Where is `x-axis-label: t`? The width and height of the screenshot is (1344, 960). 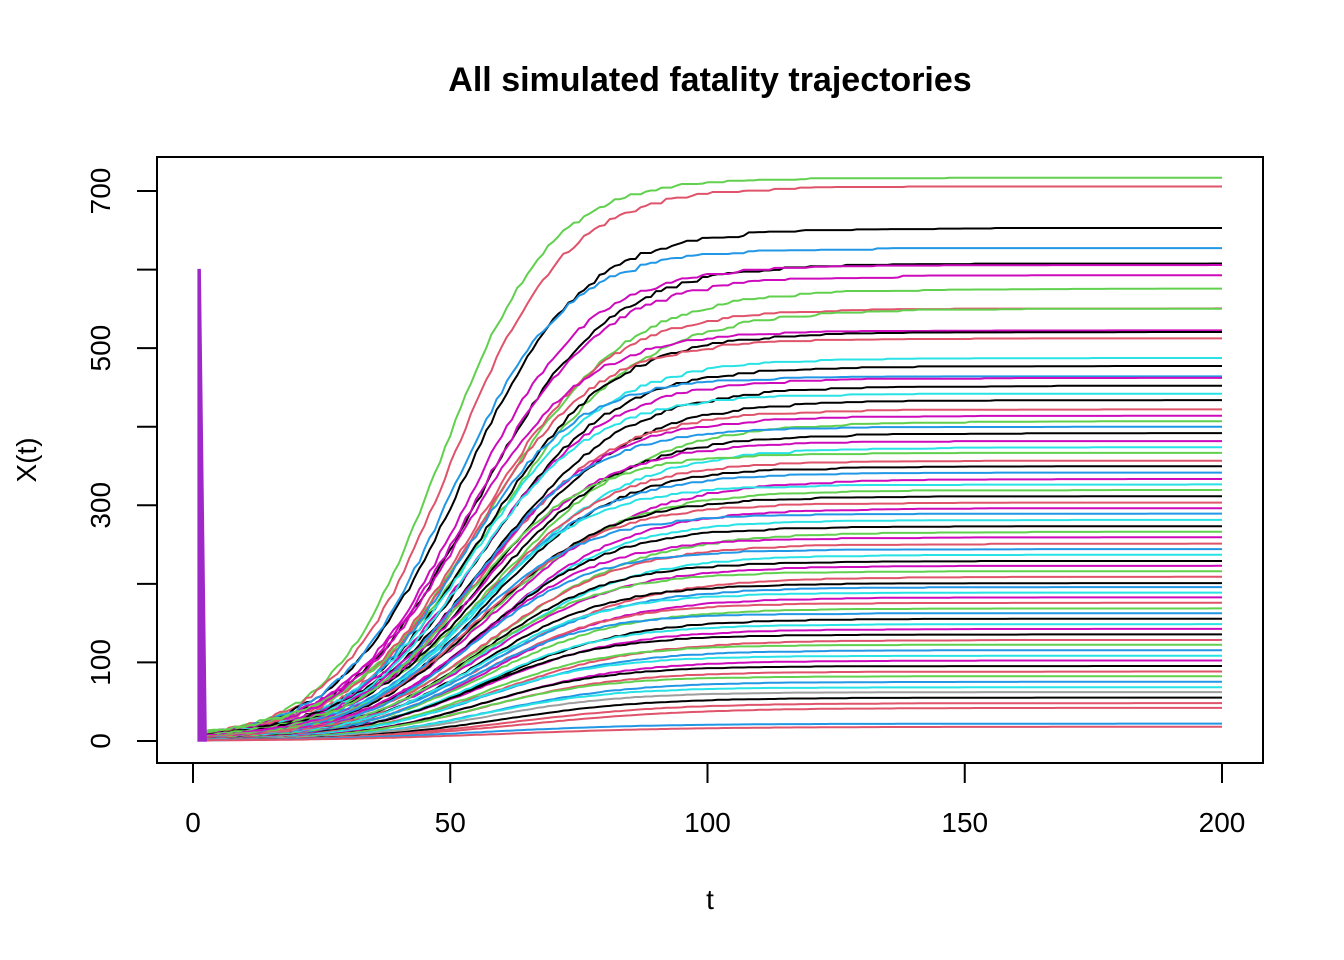
x-axis-label: t is located at coordinates (710, 899).